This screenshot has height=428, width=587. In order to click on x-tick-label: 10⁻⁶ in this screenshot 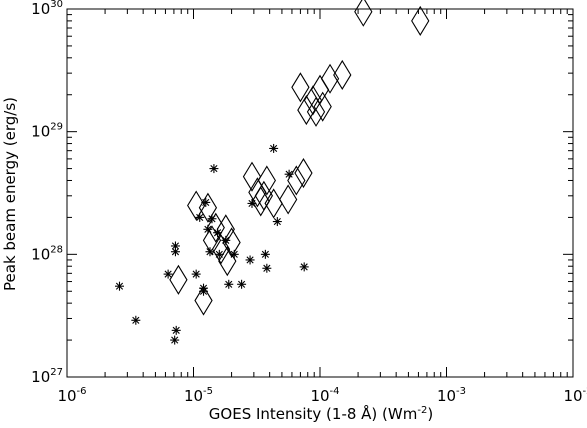, I will do `click(71, 395)`.